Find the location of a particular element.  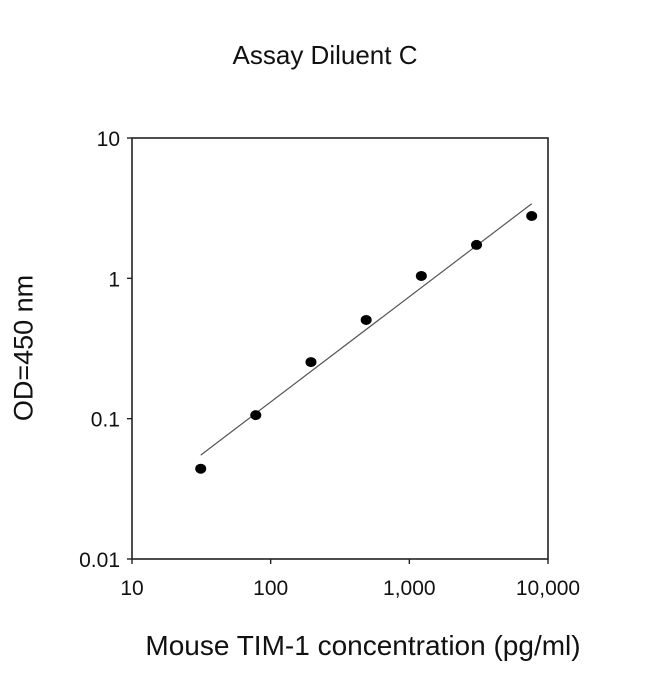

x-tick-label: 10 is located at coordinates (131, 588).